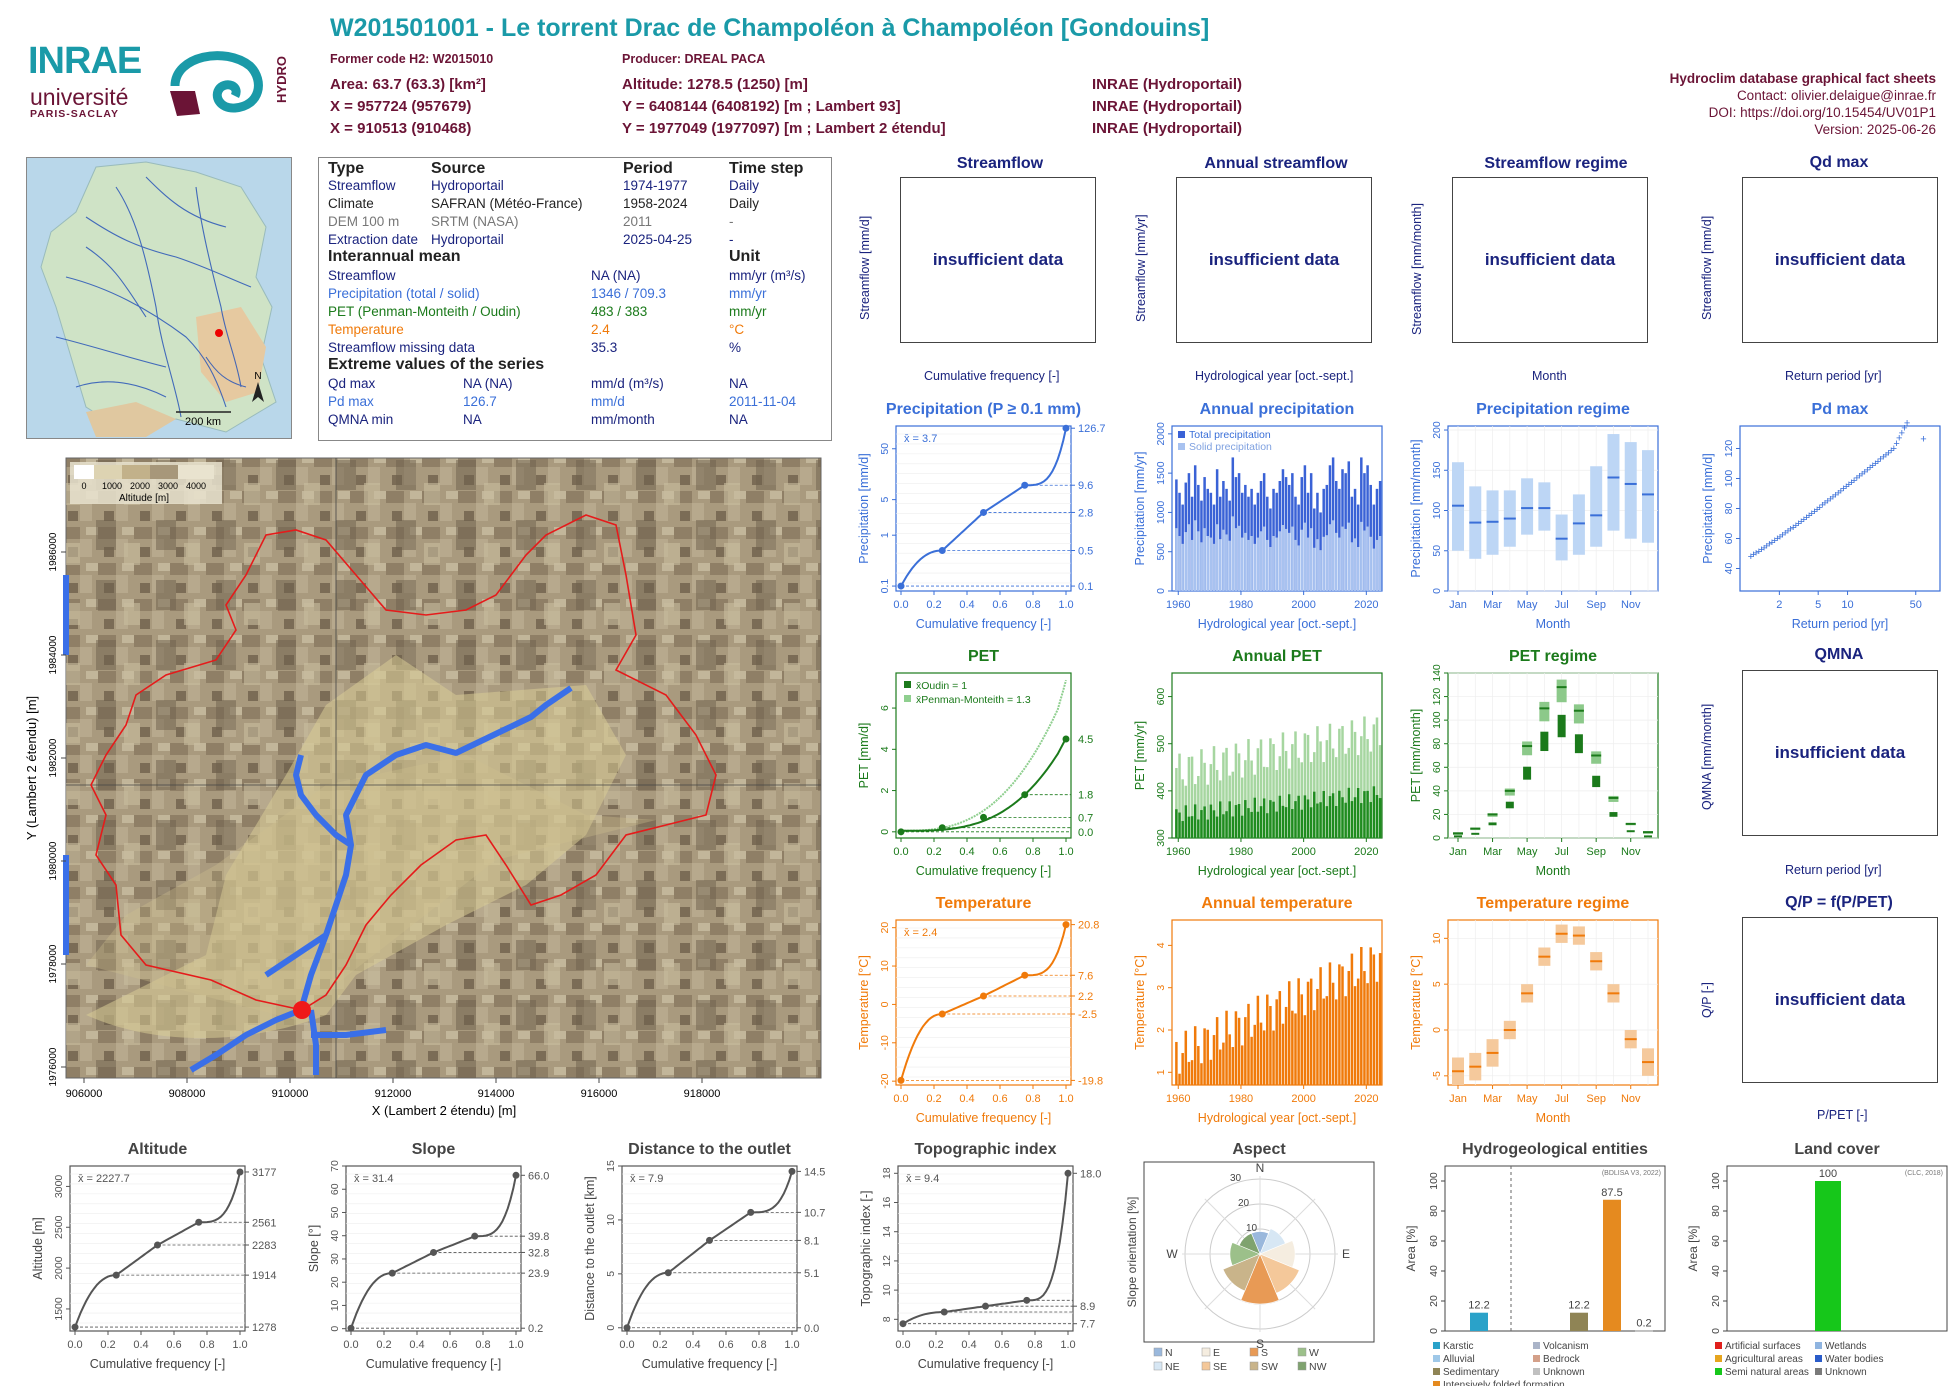 The height and width of the screenshot is (1386, 1960). I want to click on chart-xtick: 1980, so click(1241, 1099).